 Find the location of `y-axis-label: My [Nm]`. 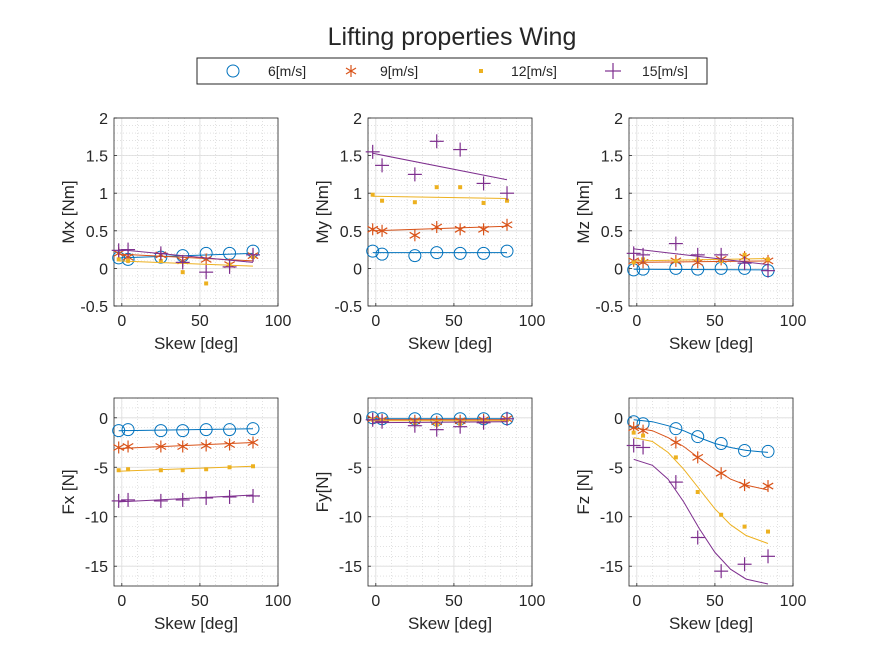

y-axis-label: My [Nm] is located at coordinates (322, 211).